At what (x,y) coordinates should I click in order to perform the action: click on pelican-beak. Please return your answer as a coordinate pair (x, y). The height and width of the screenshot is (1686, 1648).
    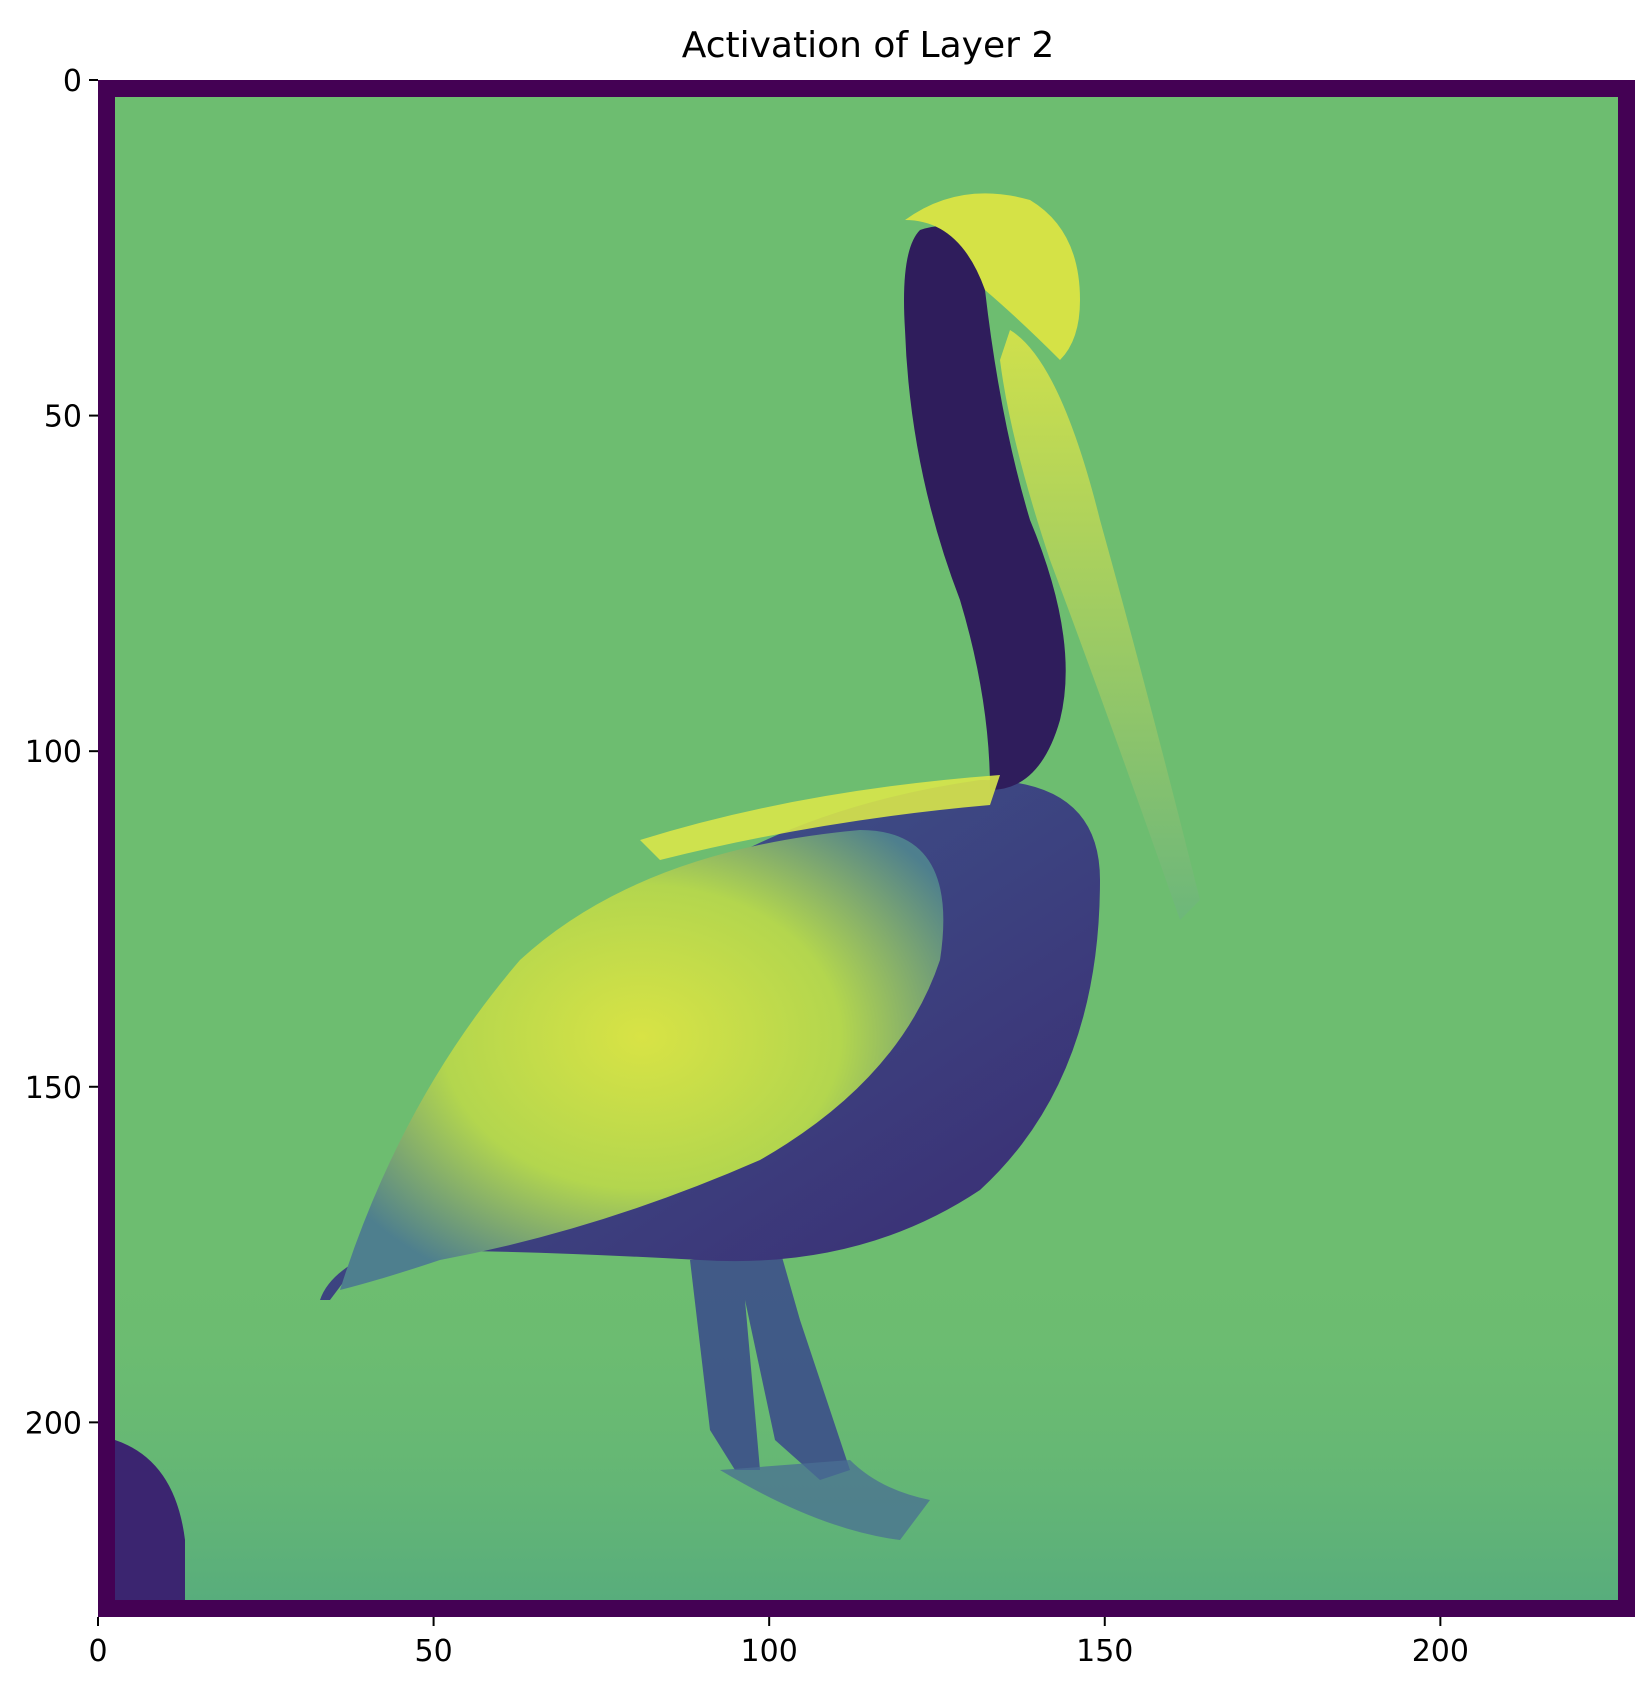
    Looking at the image, I should click on (1100, 625).